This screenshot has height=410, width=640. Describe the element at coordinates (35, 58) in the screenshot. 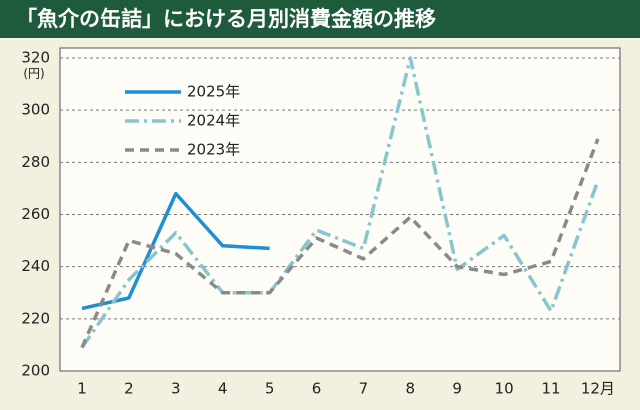

I see `y-tick-label: 320` at that location.